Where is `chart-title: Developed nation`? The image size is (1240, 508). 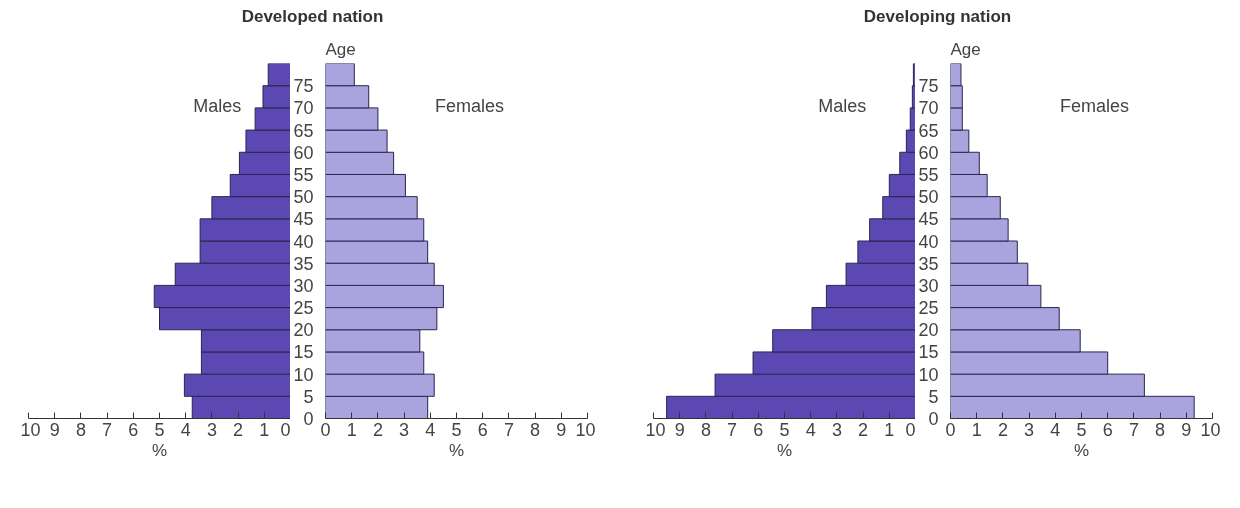
chart-title: Developed nation is located at coordinates (312, 17).